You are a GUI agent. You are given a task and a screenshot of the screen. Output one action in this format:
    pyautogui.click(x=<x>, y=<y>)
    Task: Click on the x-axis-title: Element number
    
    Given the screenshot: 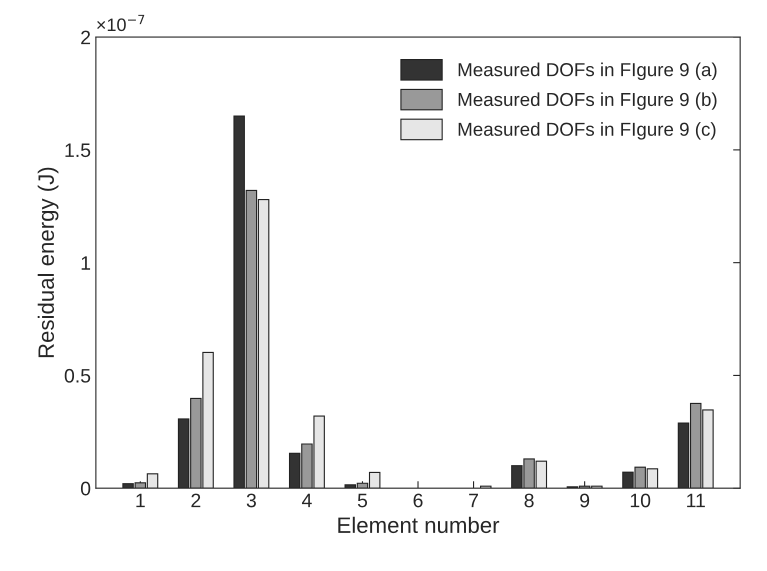 What is the action you would take?
    pyautogui.click(x=419, y=525)
    